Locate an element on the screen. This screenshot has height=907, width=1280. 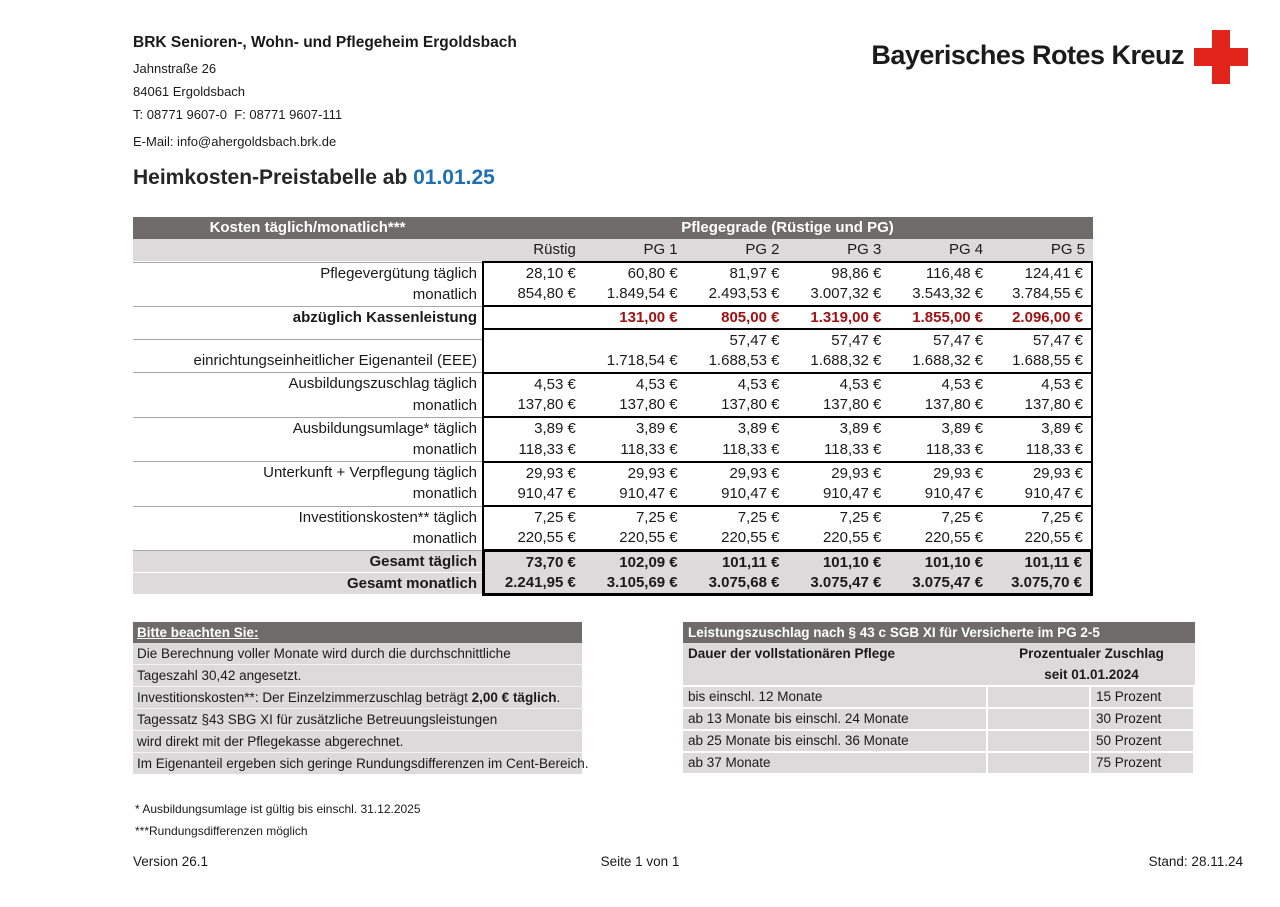
surcharge-col2-header: Prozentualer Zuschlag is located at coordinates (1091, 653).